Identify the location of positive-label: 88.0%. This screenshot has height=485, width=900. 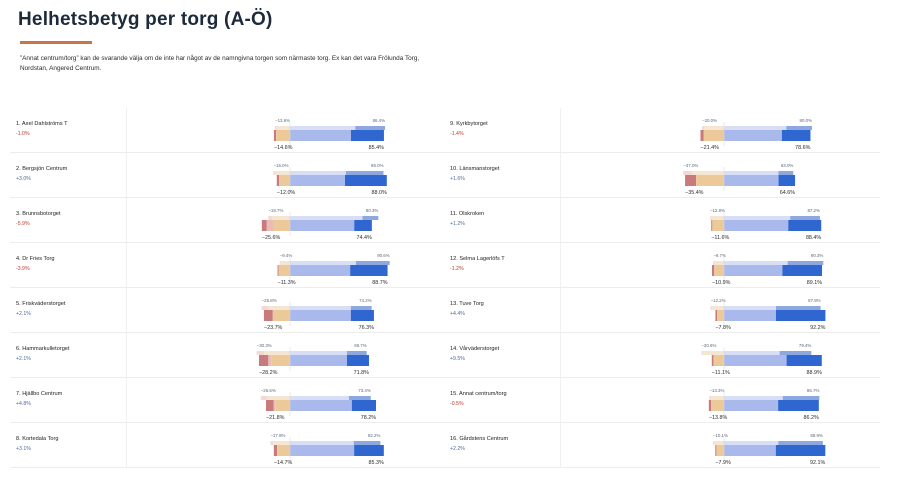
(379, 193).